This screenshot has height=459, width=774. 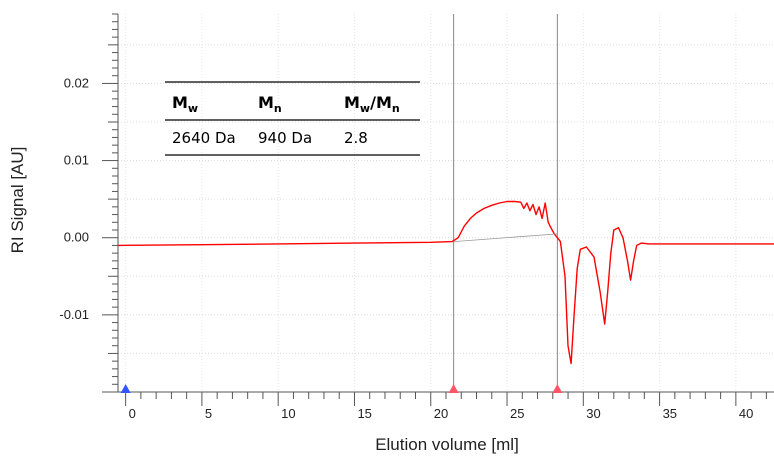 I want to click on y-tick-label: 0.02, so click(x=76, y=82).